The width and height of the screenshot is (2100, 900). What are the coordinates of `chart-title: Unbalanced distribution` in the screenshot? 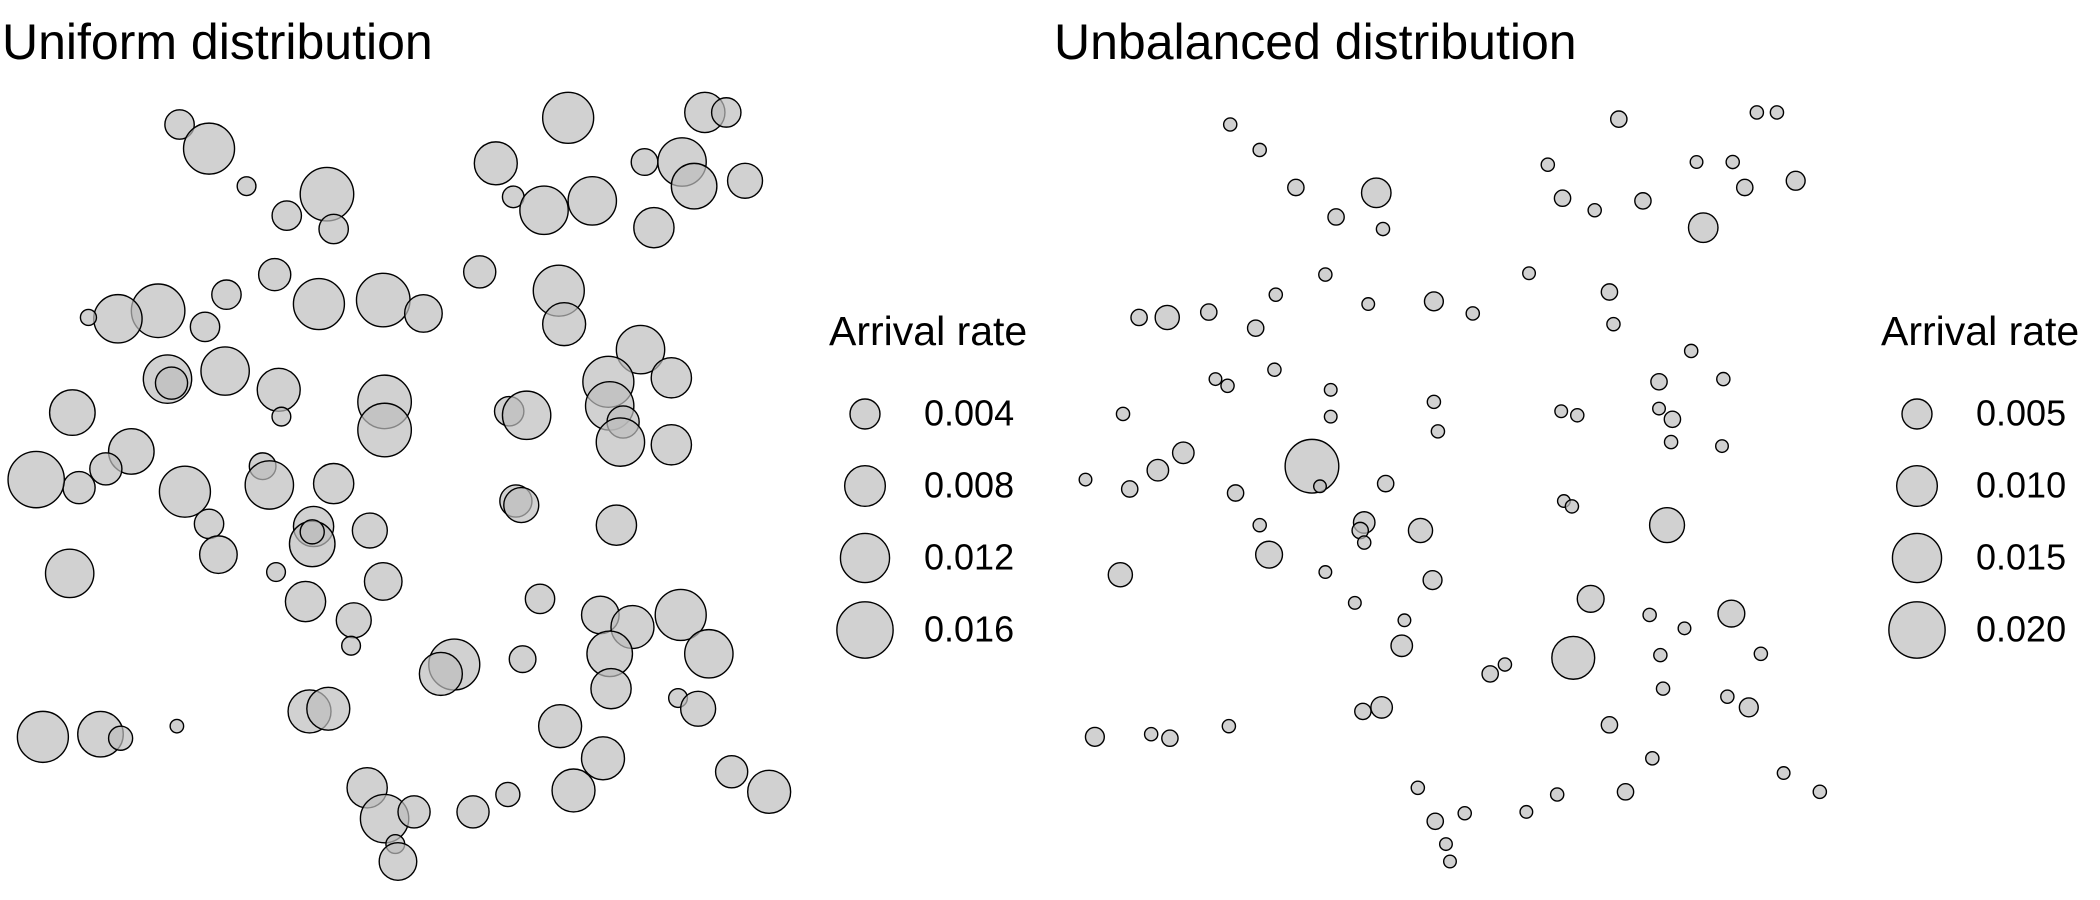 It's located at (1315, 42).